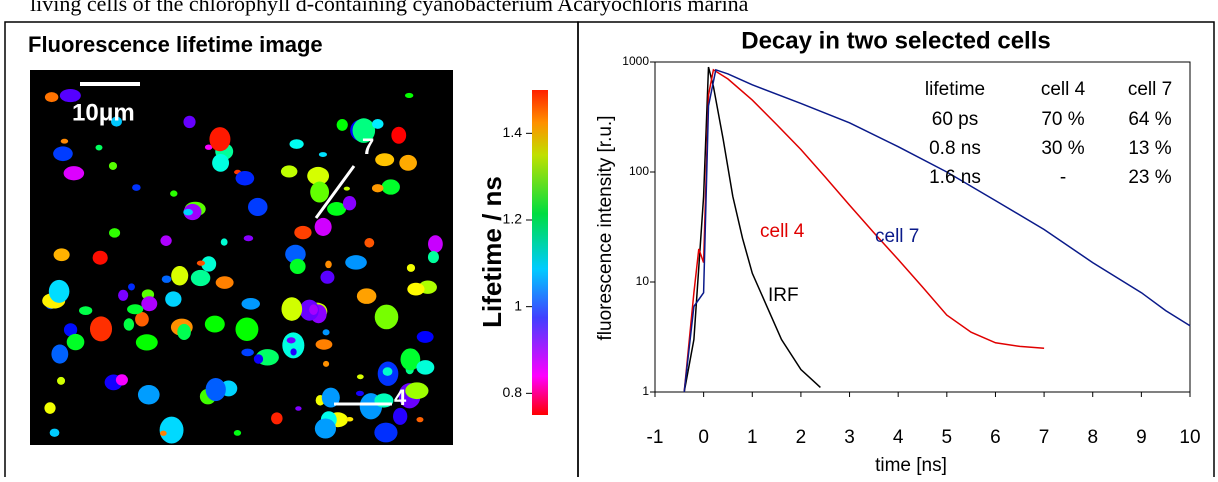 The image size is (1218, 482). What do you see at coordinates (955, 119) in the screenshot?
I see `table-cell: 60 ps` at bounding box center [955, 119].